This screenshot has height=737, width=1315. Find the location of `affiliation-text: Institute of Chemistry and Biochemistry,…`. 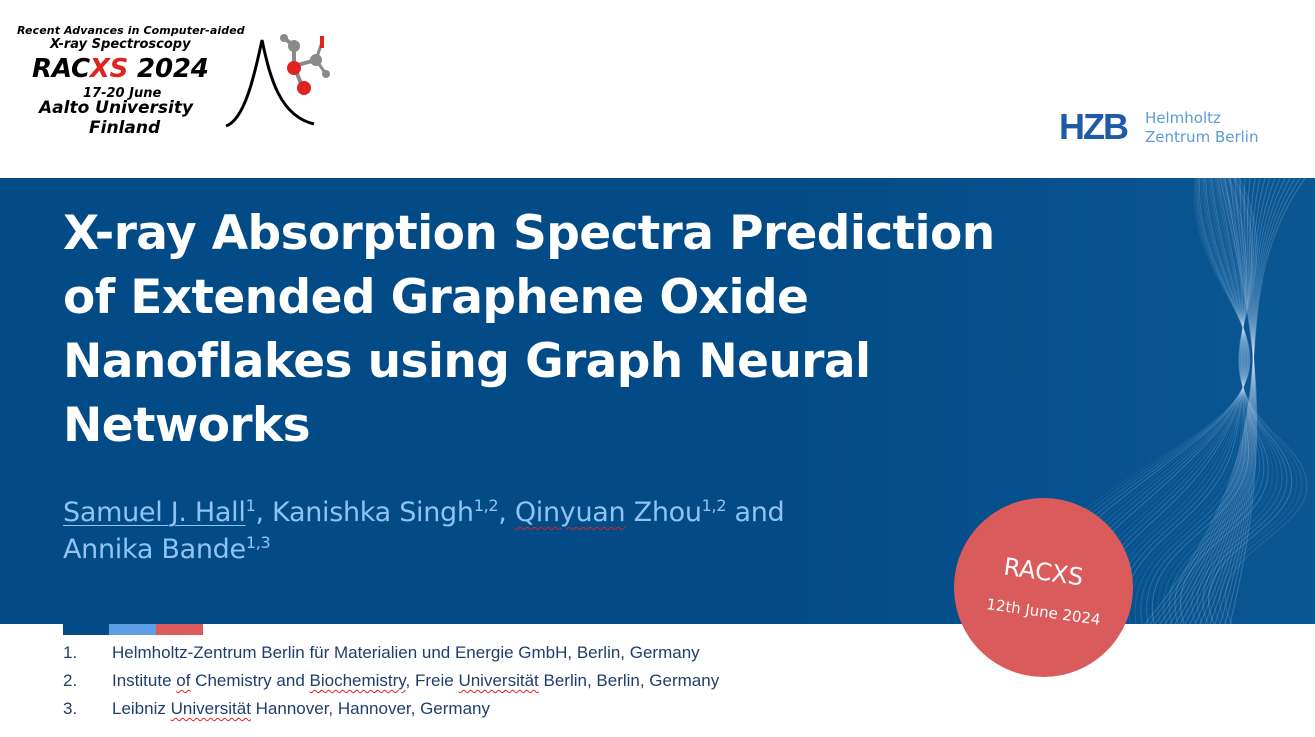

affiliation-text: Institute of Chemistry and Biochemistry,… is located at coordinates (416, 680).